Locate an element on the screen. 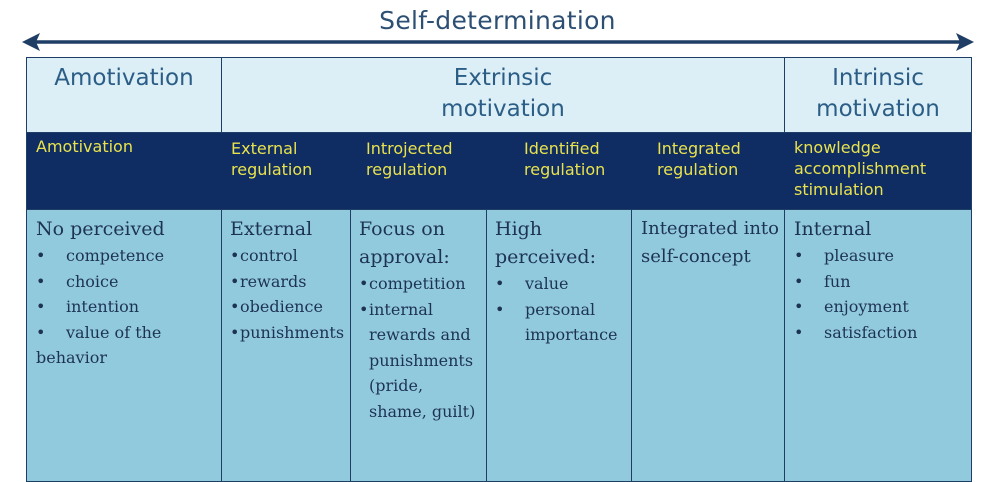 The height and width of the screenshot is (482, 995). list-item: personal is located at coordinates (562, 310).